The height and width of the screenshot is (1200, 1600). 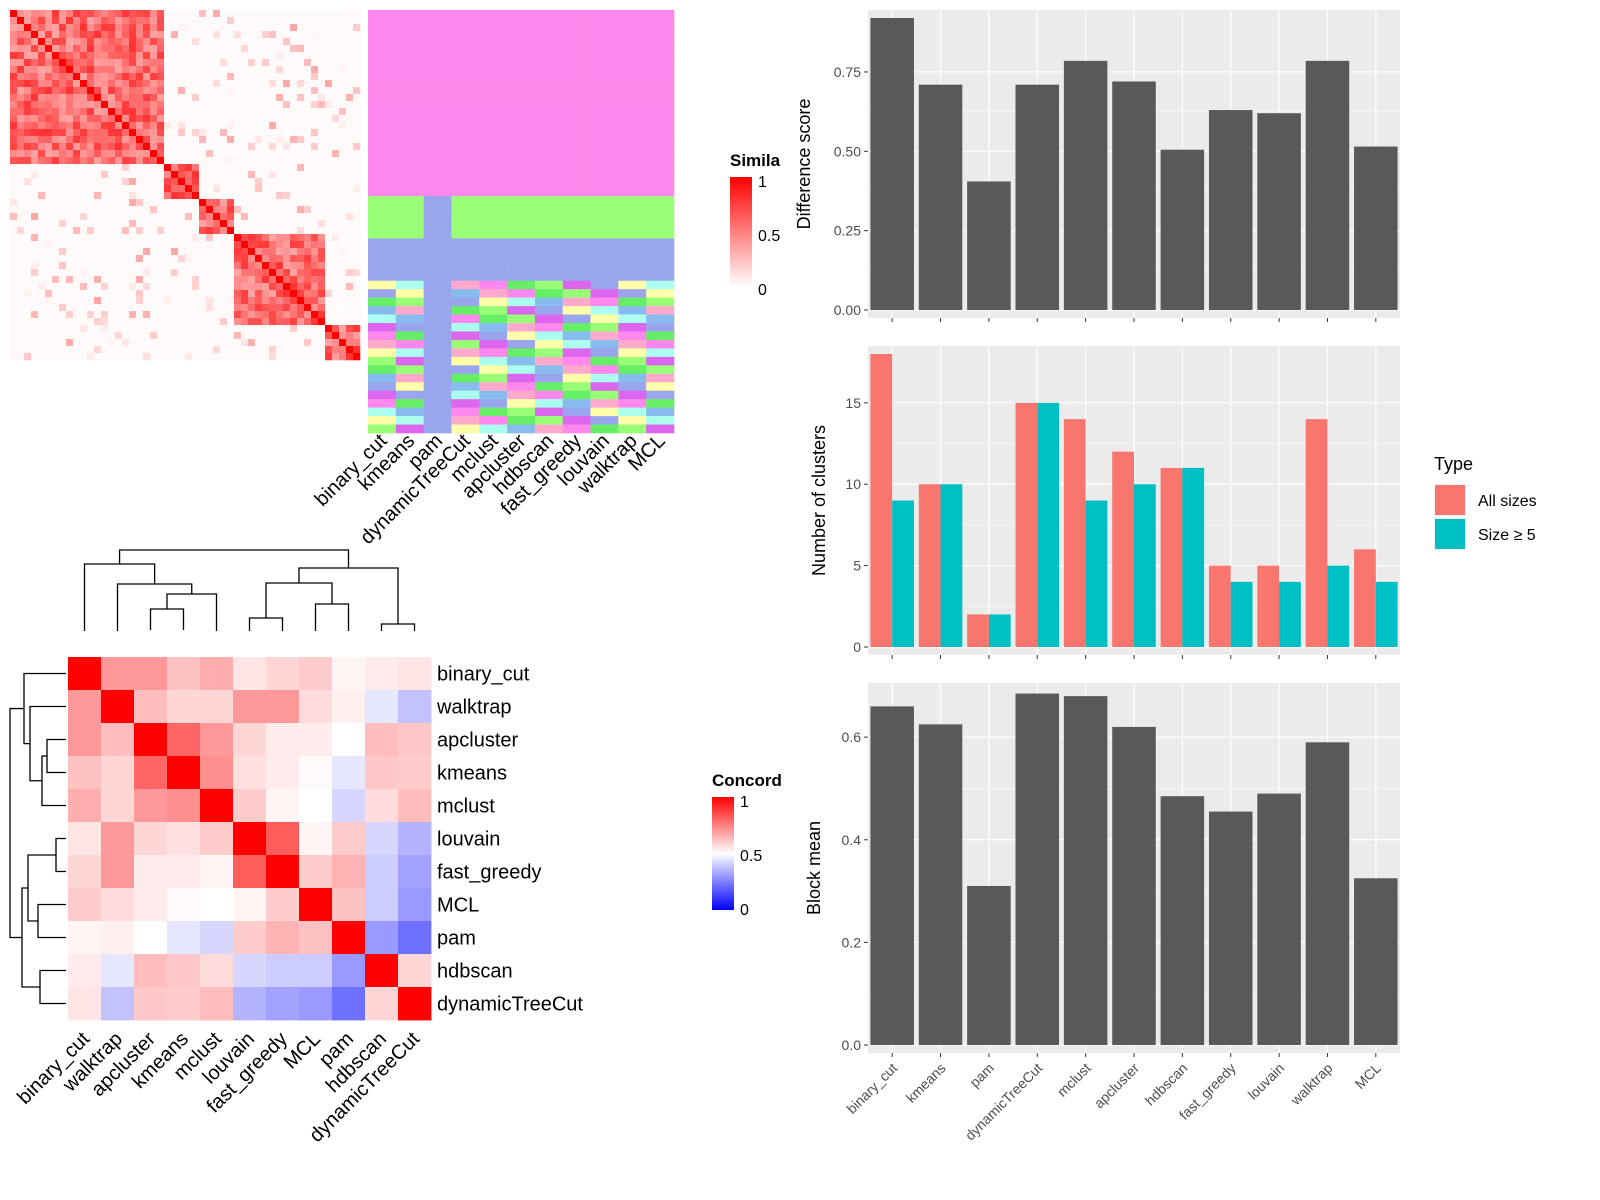 What do you see at coordinates (60, 855) in the screenshot?
I see `left-dendrogram-link` at bounding box center [60, 855].